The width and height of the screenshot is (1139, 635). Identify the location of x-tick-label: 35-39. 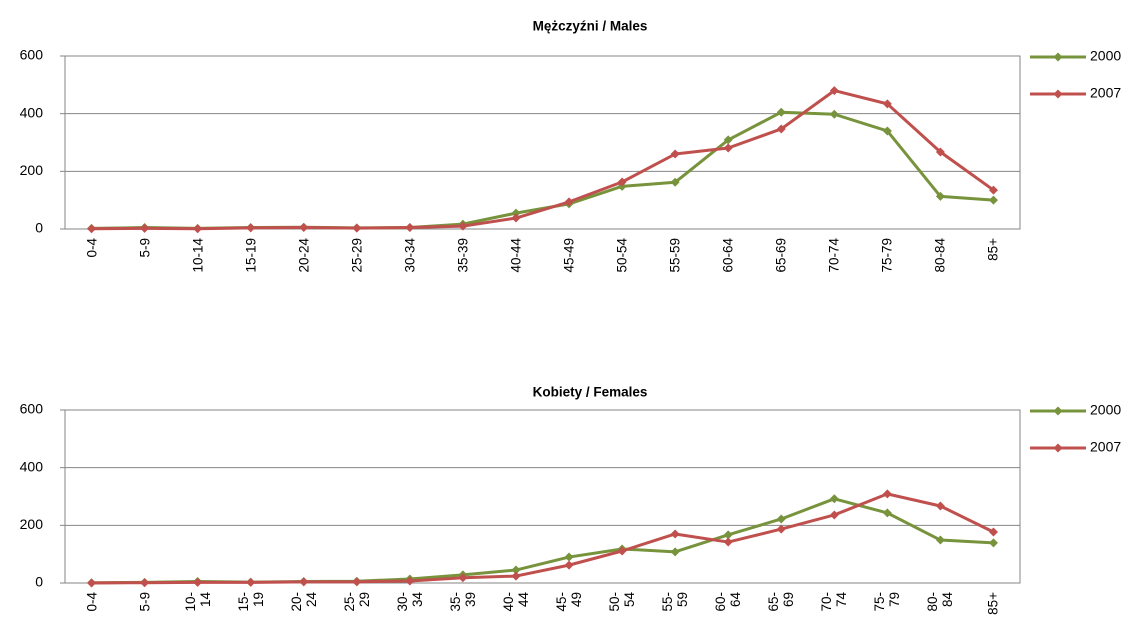
(463, 255).